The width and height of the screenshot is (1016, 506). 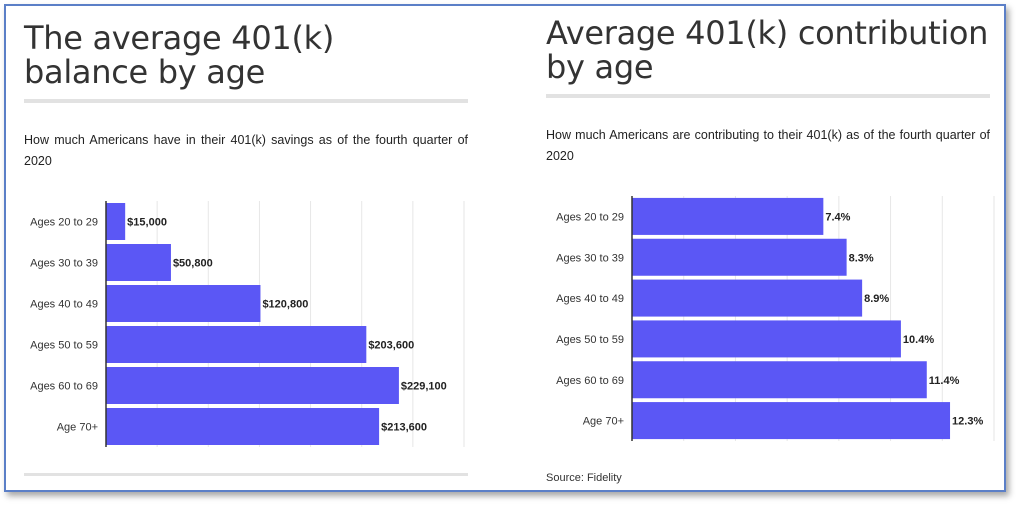 What do you see at coordinates (246, 474) in the screenshot?
I see `balance-bottom-rule` at bounding box center [246, 474].